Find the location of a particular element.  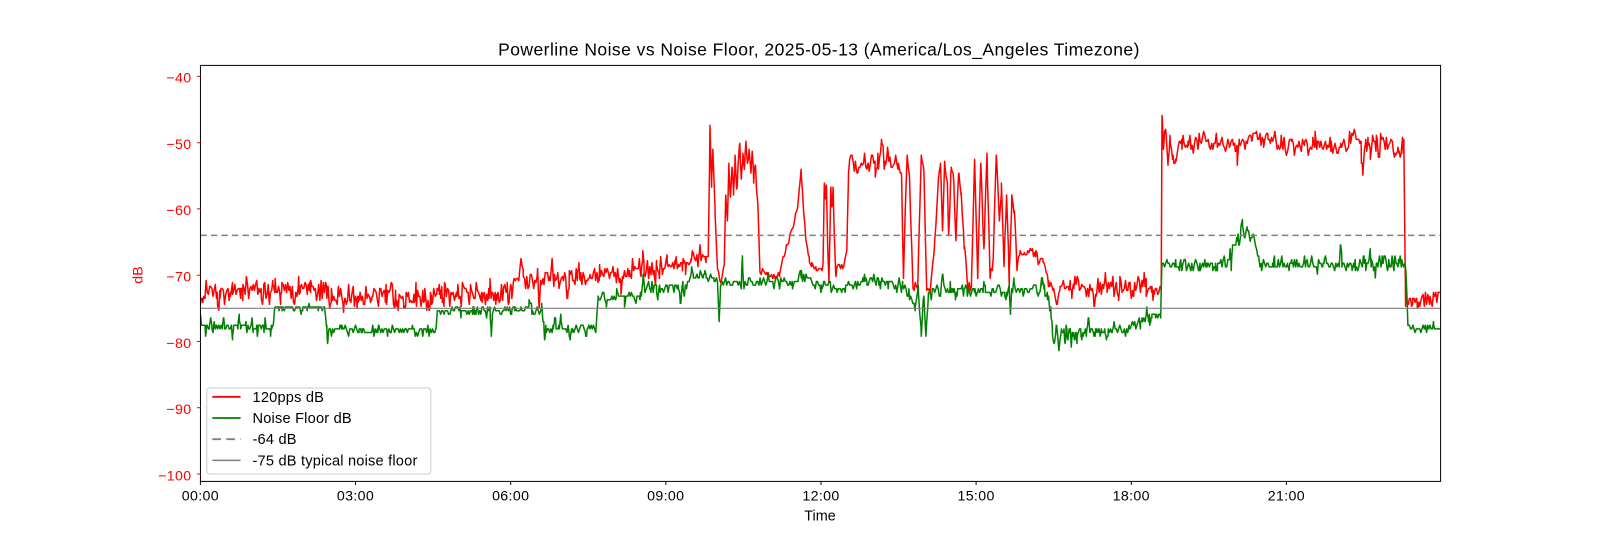

svg-text: Noise Floor dB is located at coordinates (302, 419).